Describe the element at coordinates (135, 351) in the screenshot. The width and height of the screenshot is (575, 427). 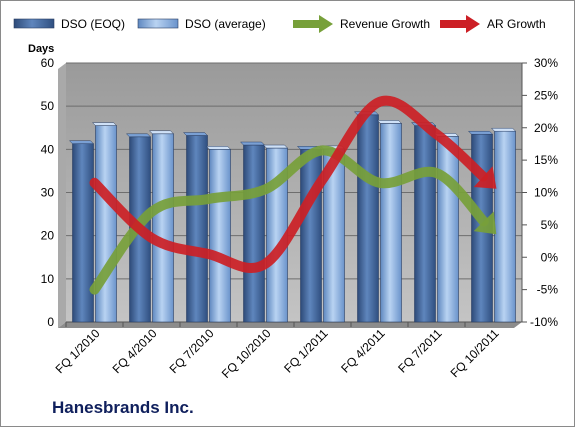
I see `x-tick-label: FQ 4/2010` at that location.